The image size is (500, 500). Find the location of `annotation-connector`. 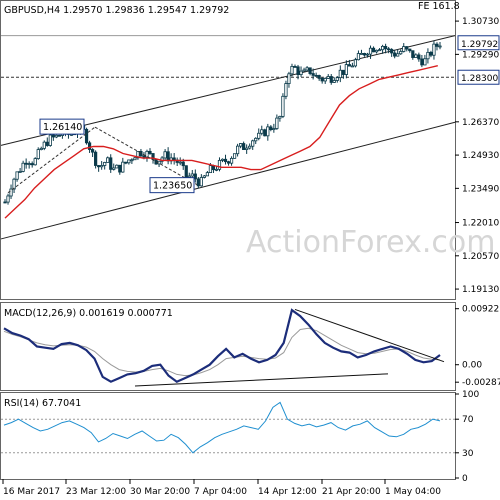

annotation-connector is located at coordinates (146, 156).